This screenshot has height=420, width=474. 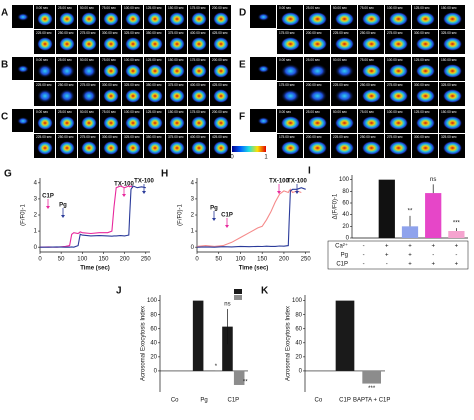 I want to click on panel-letter: J, so click(x=119, y=291).